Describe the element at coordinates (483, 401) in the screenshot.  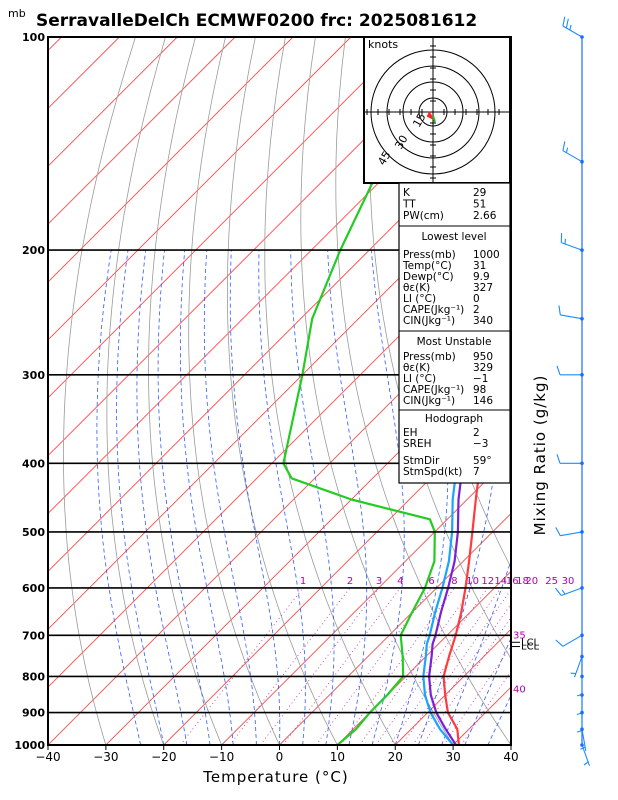
I see `most-unstable-value: 146` at that location.